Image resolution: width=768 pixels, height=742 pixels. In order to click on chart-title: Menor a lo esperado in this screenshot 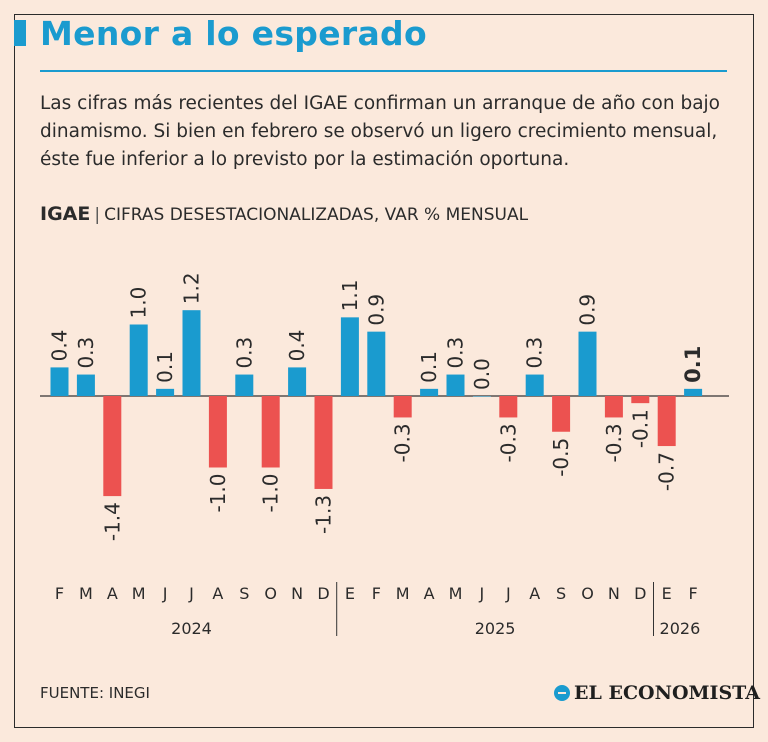, I will do `click(233, 33)`.